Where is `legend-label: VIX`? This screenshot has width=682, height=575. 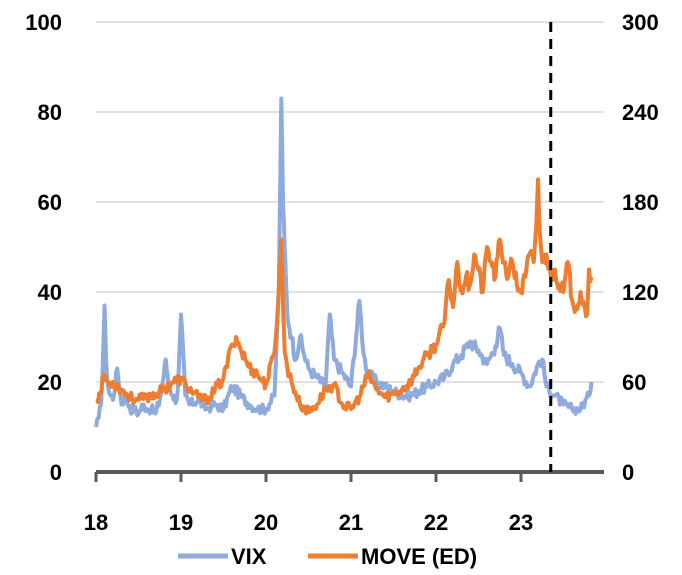
legend-label: VIX is located at coordinates (249, 556).